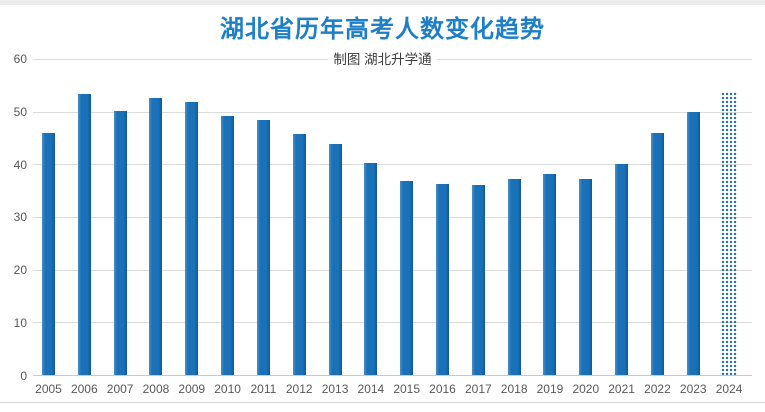 The height and width of the screenshot is (412, 765). I want to click on x-axis-label-2020: 2020, so click(586, 389).